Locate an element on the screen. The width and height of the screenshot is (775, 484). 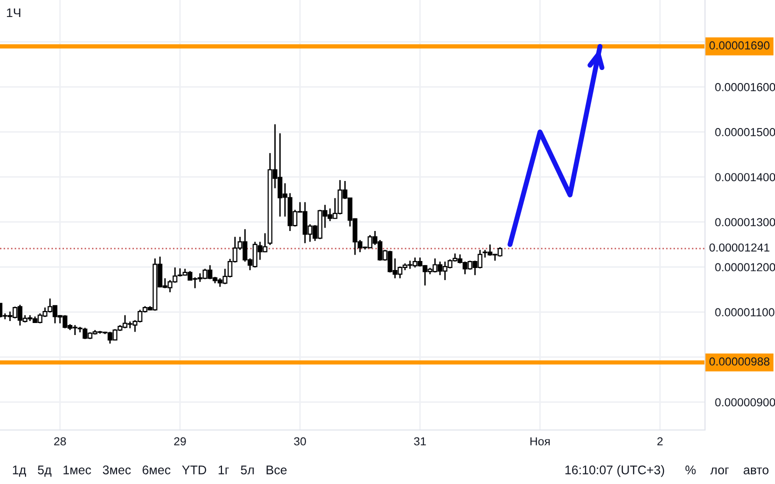
text: 1мес is located at coordinates (78, 470).